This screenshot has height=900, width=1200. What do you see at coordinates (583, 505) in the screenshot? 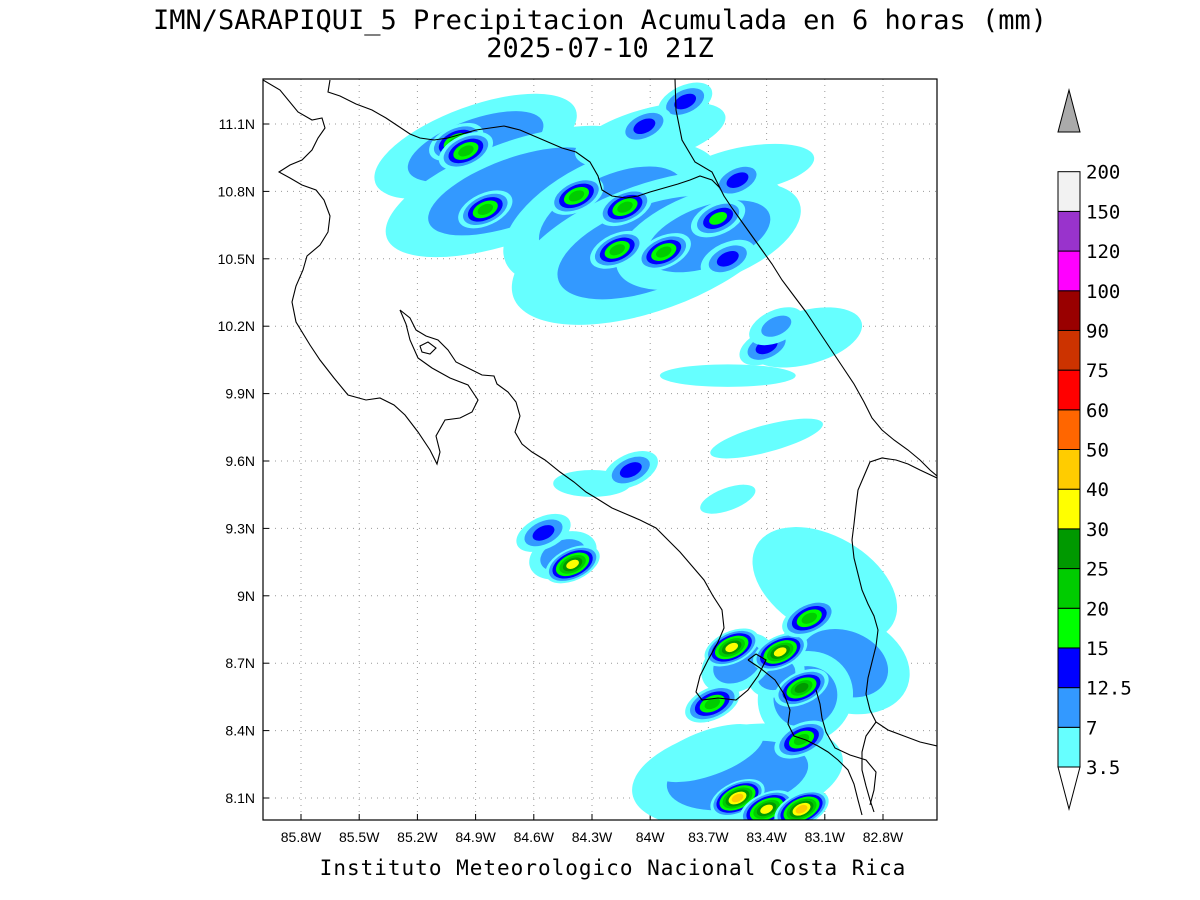
I see `nicoya-gulf-inner` at bounding box center [583, 505].